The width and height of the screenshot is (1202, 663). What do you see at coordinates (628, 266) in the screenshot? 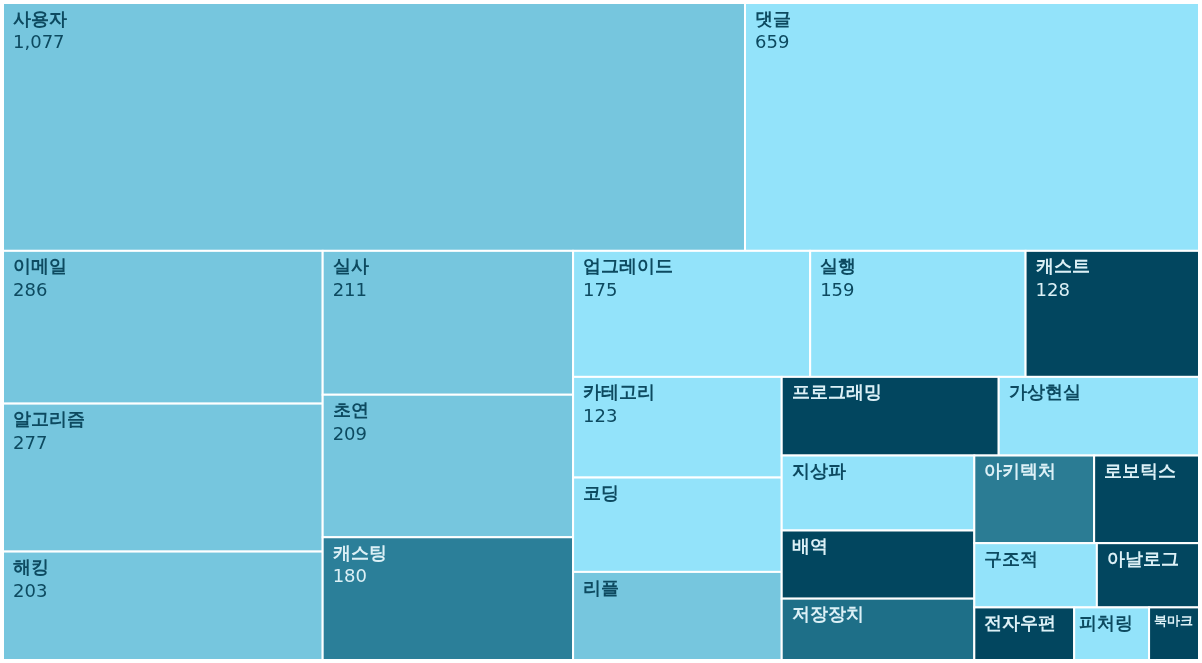
I see `category-label: 업그레이드` at bounding box center [628, 266].